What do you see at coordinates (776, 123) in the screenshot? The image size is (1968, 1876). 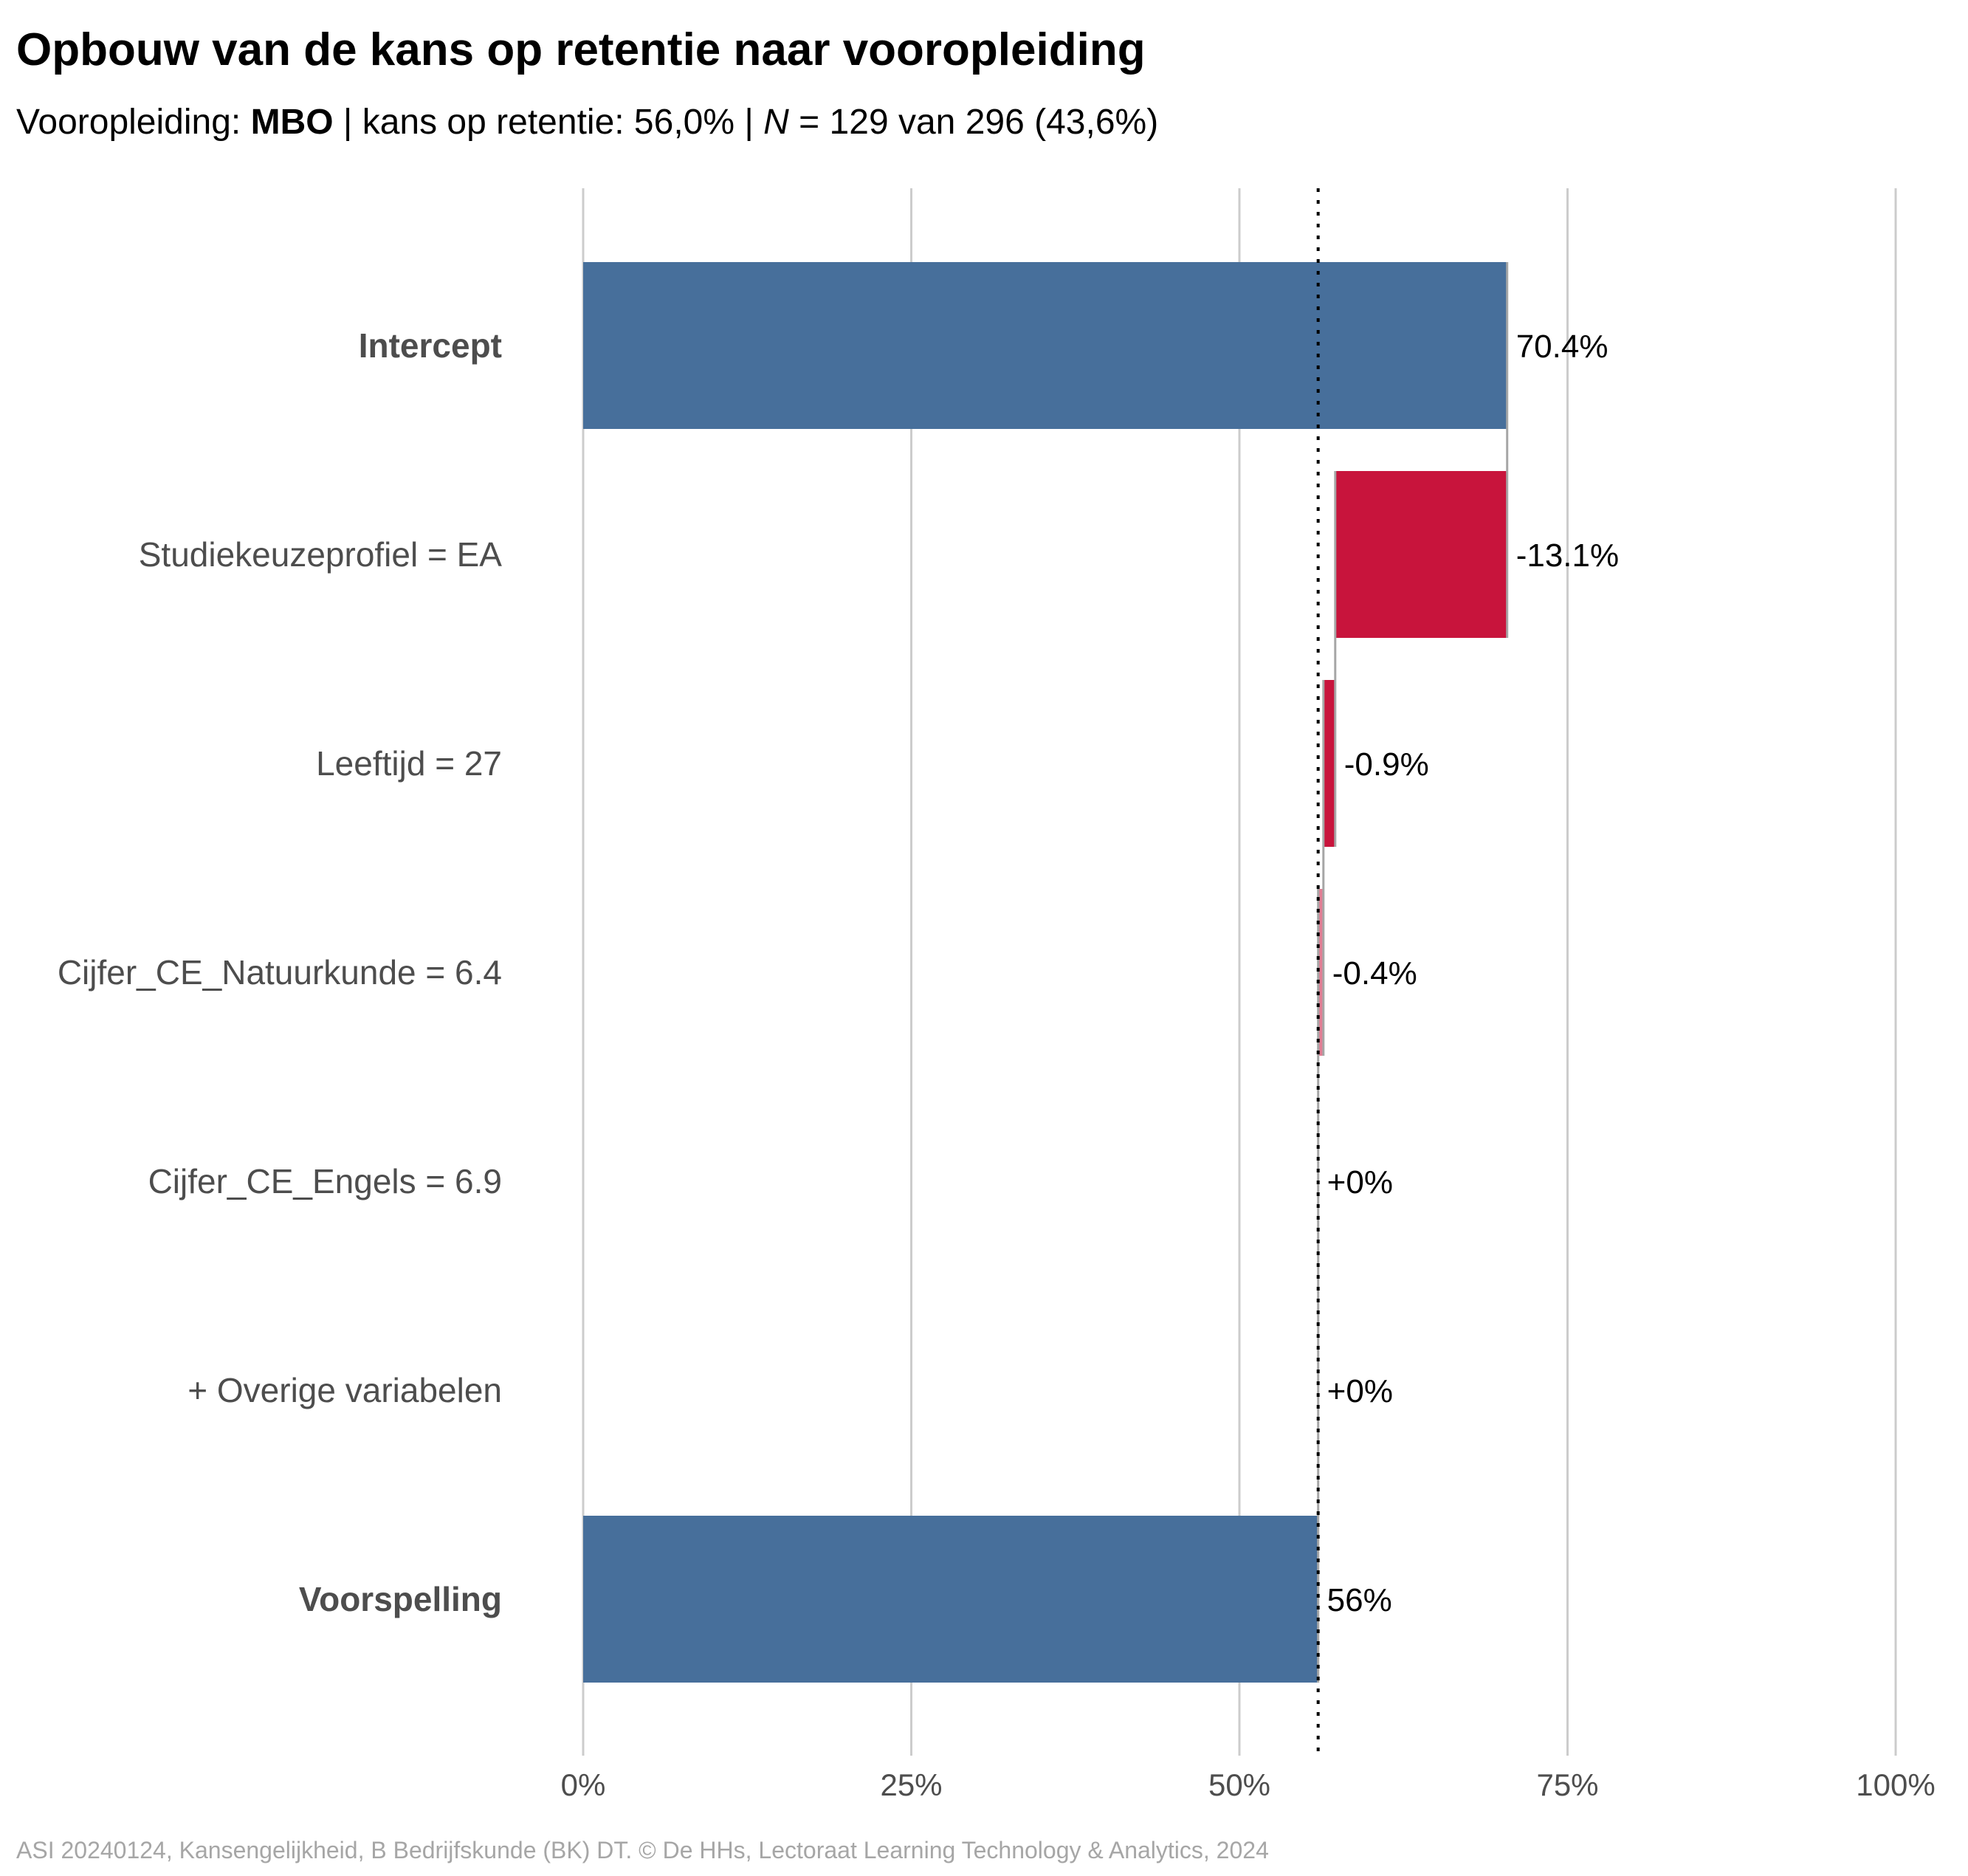 I see `subtitle-n-symbol: N` at bounding box center [776, 123].